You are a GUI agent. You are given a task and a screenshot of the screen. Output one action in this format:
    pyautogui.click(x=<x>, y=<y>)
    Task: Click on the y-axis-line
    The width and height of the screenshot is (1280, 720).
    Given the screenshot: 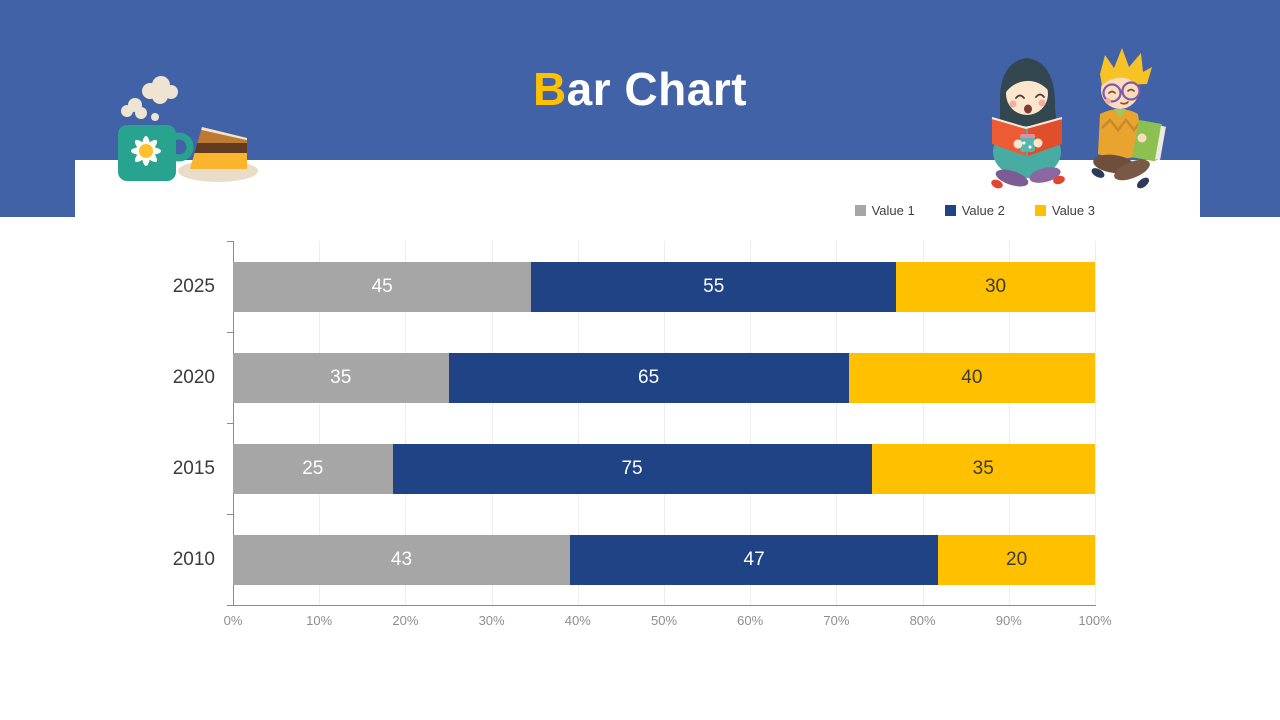 What is the action you would take?
    pyautogui.click(x=233, y=423)
    